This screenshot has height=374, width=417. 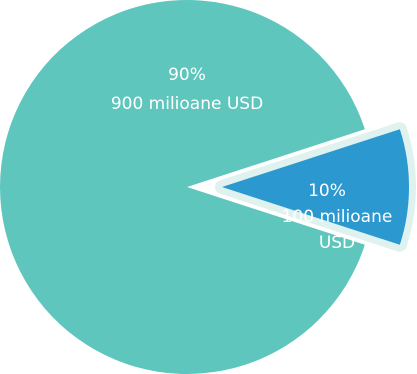 I want to click on pie-slice-exploded, so click(x=315, y=187).